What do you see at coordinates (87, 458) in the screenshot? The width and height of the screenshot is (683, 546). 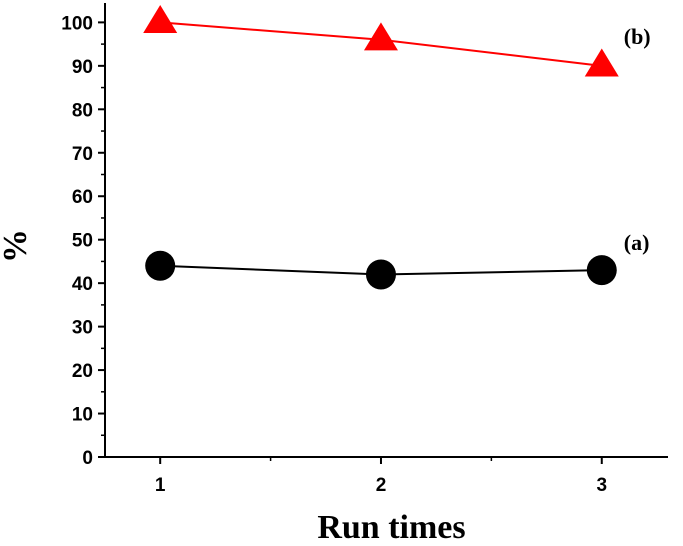 I see `y-tick-label: 0` at bounding box center [87, 458].